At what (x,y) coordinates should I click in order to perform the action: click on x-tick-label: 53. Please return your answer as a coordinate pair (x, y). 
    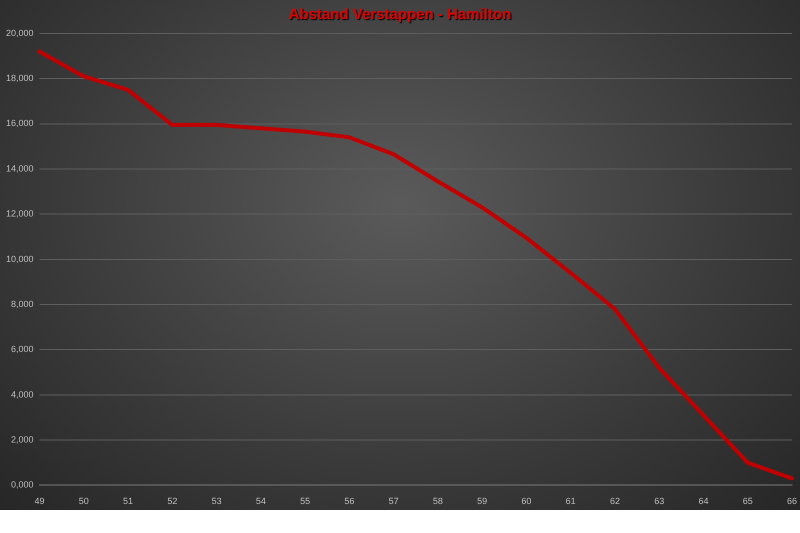
    Looking at the image, I should click on (217, 501).